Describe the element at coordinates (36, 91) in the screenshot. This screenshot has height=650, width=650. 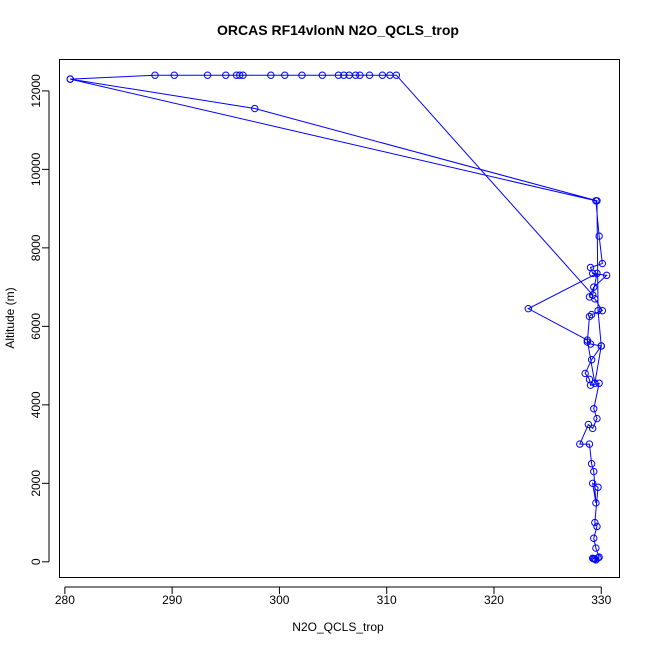
I see `y-tick-label: 12000` at that location.